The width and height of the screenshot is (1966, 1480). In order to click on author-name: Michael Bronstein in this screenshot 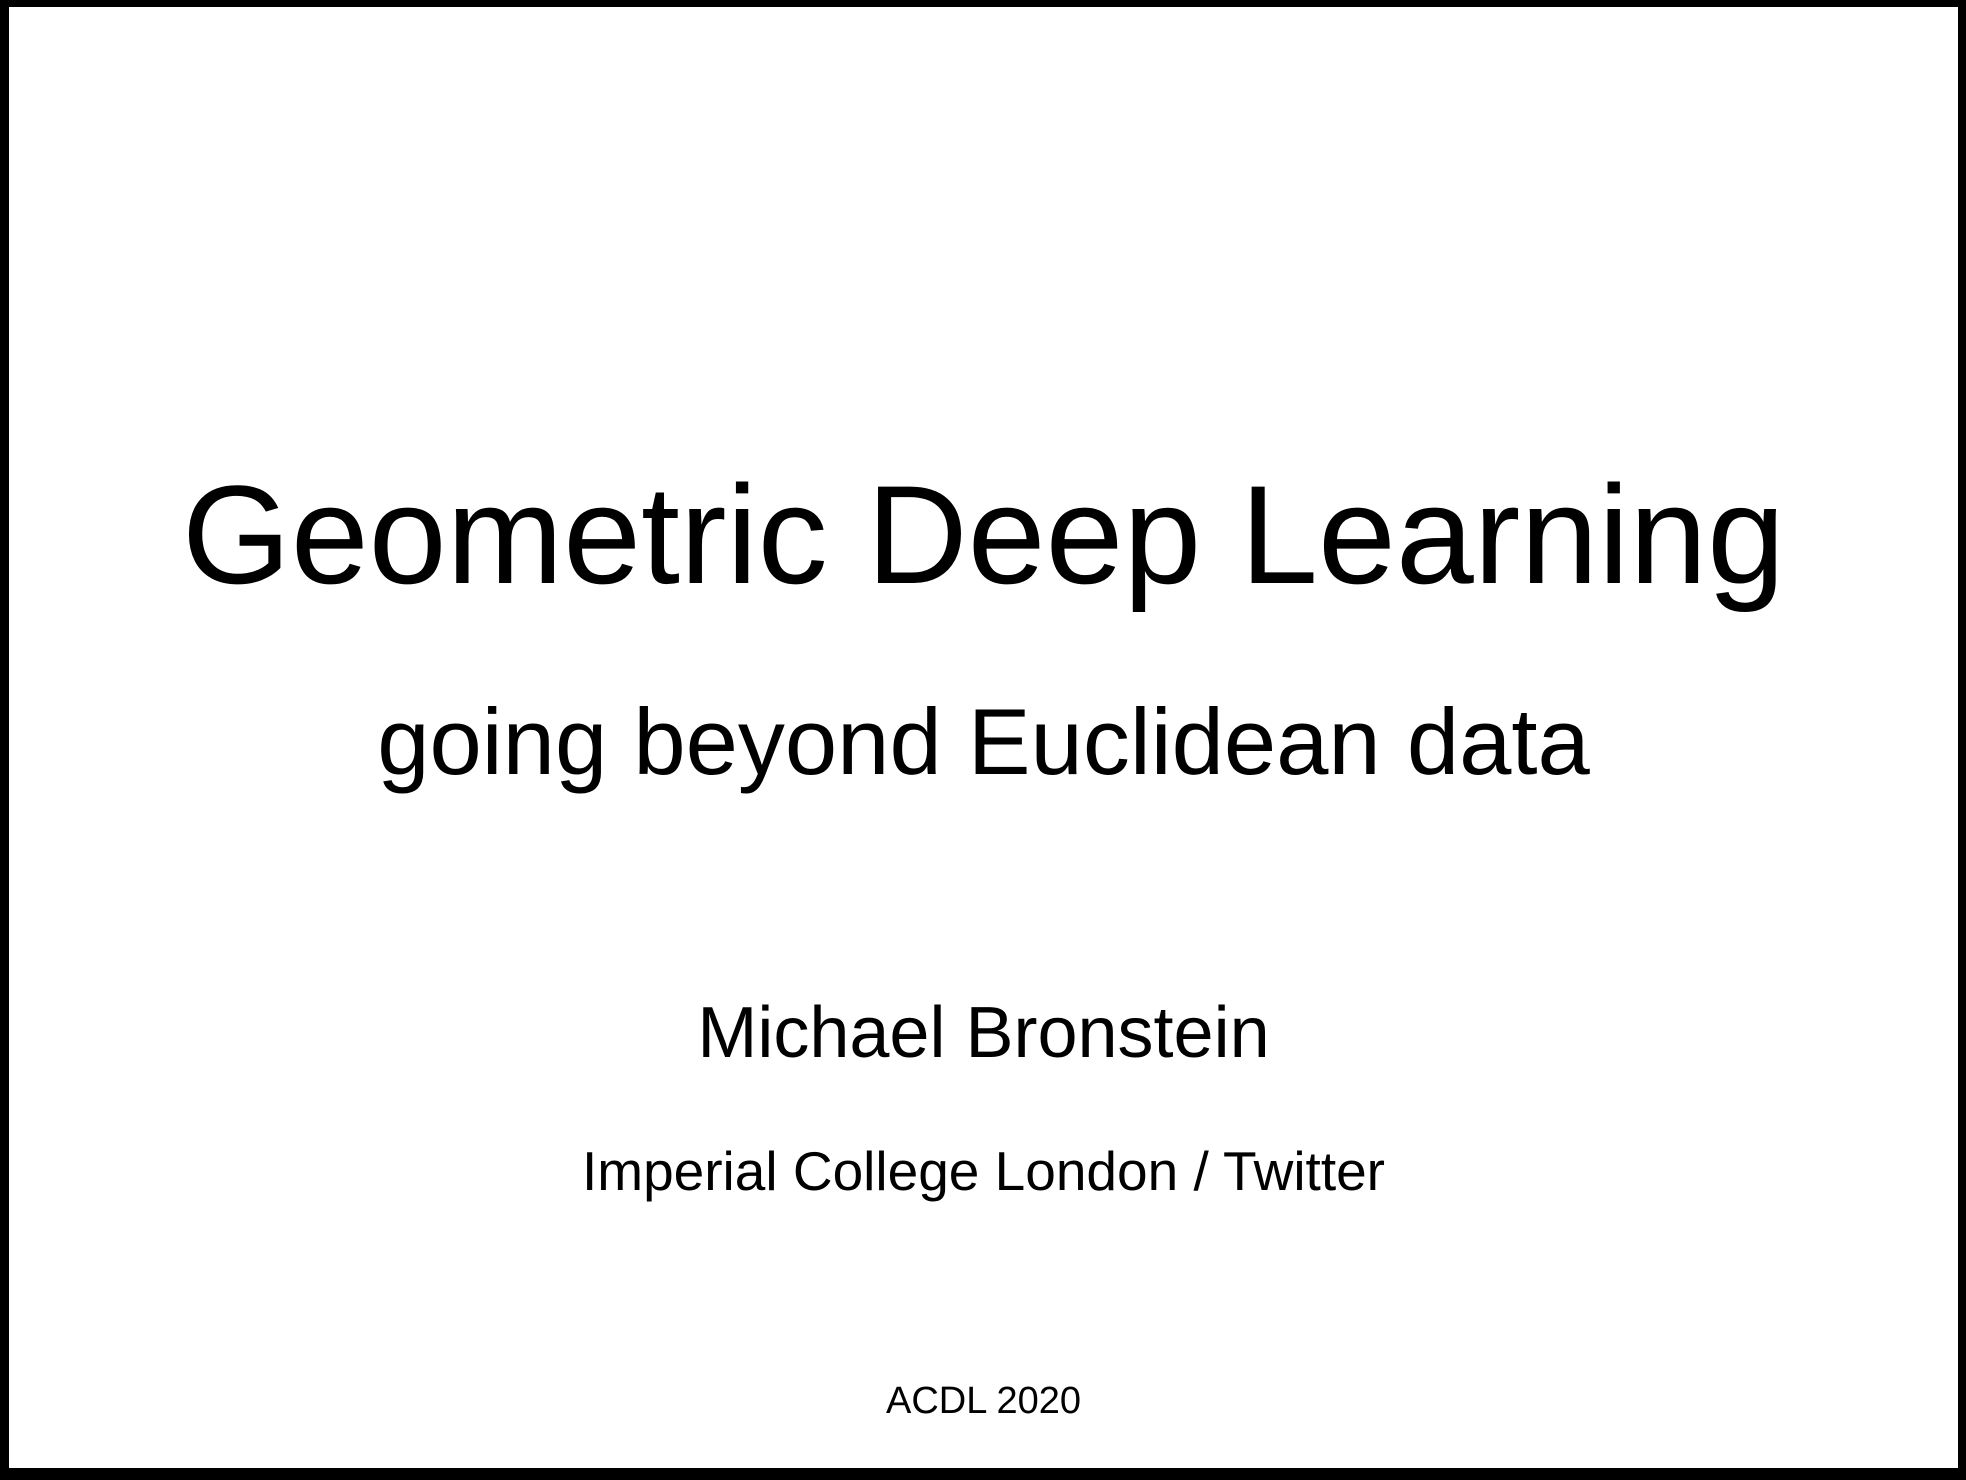, I will do `click(983, 1033)`.